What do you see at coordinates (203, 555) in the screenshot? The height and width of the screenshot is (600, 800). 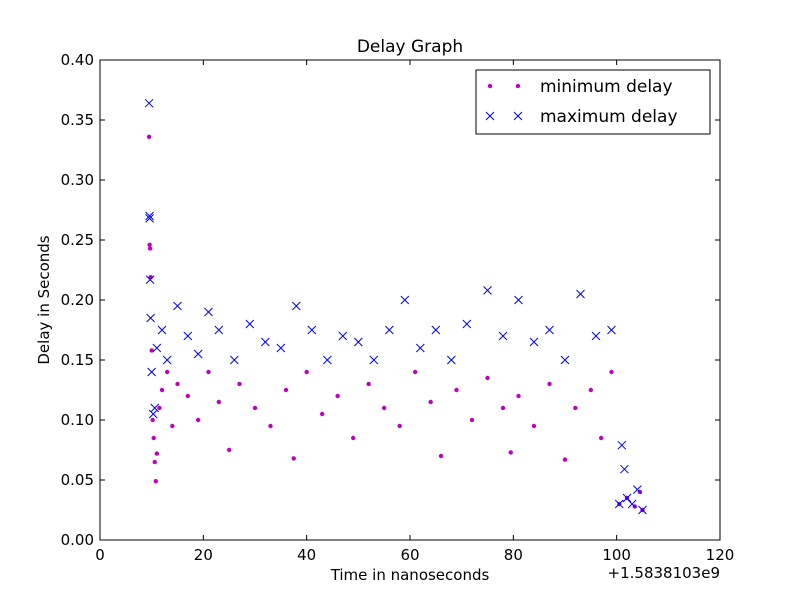 I see `x-tick-label: 20` at bounding box center [203, 555].